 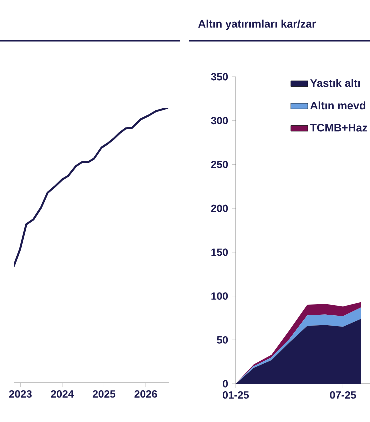 What do you see at coordinates (257, 25) in the screenshot?
I see `chart-title: Altın yatırımları kar/zar` at bounding box center [257, 25].